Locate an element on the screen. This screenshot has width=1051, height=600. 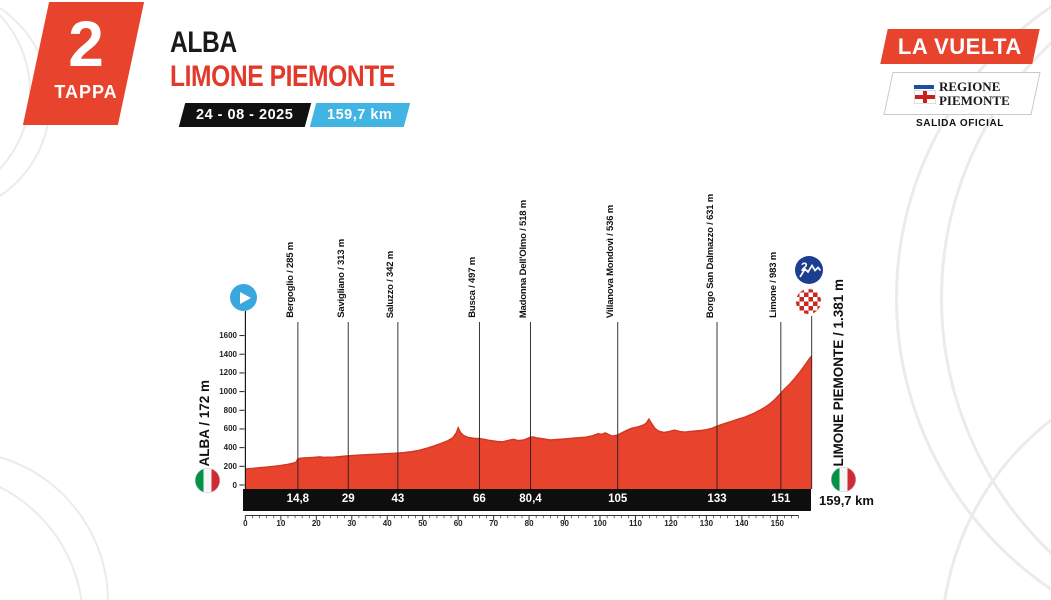
waypoint-km-label: 80,4 is located at coordinates (530, 499).